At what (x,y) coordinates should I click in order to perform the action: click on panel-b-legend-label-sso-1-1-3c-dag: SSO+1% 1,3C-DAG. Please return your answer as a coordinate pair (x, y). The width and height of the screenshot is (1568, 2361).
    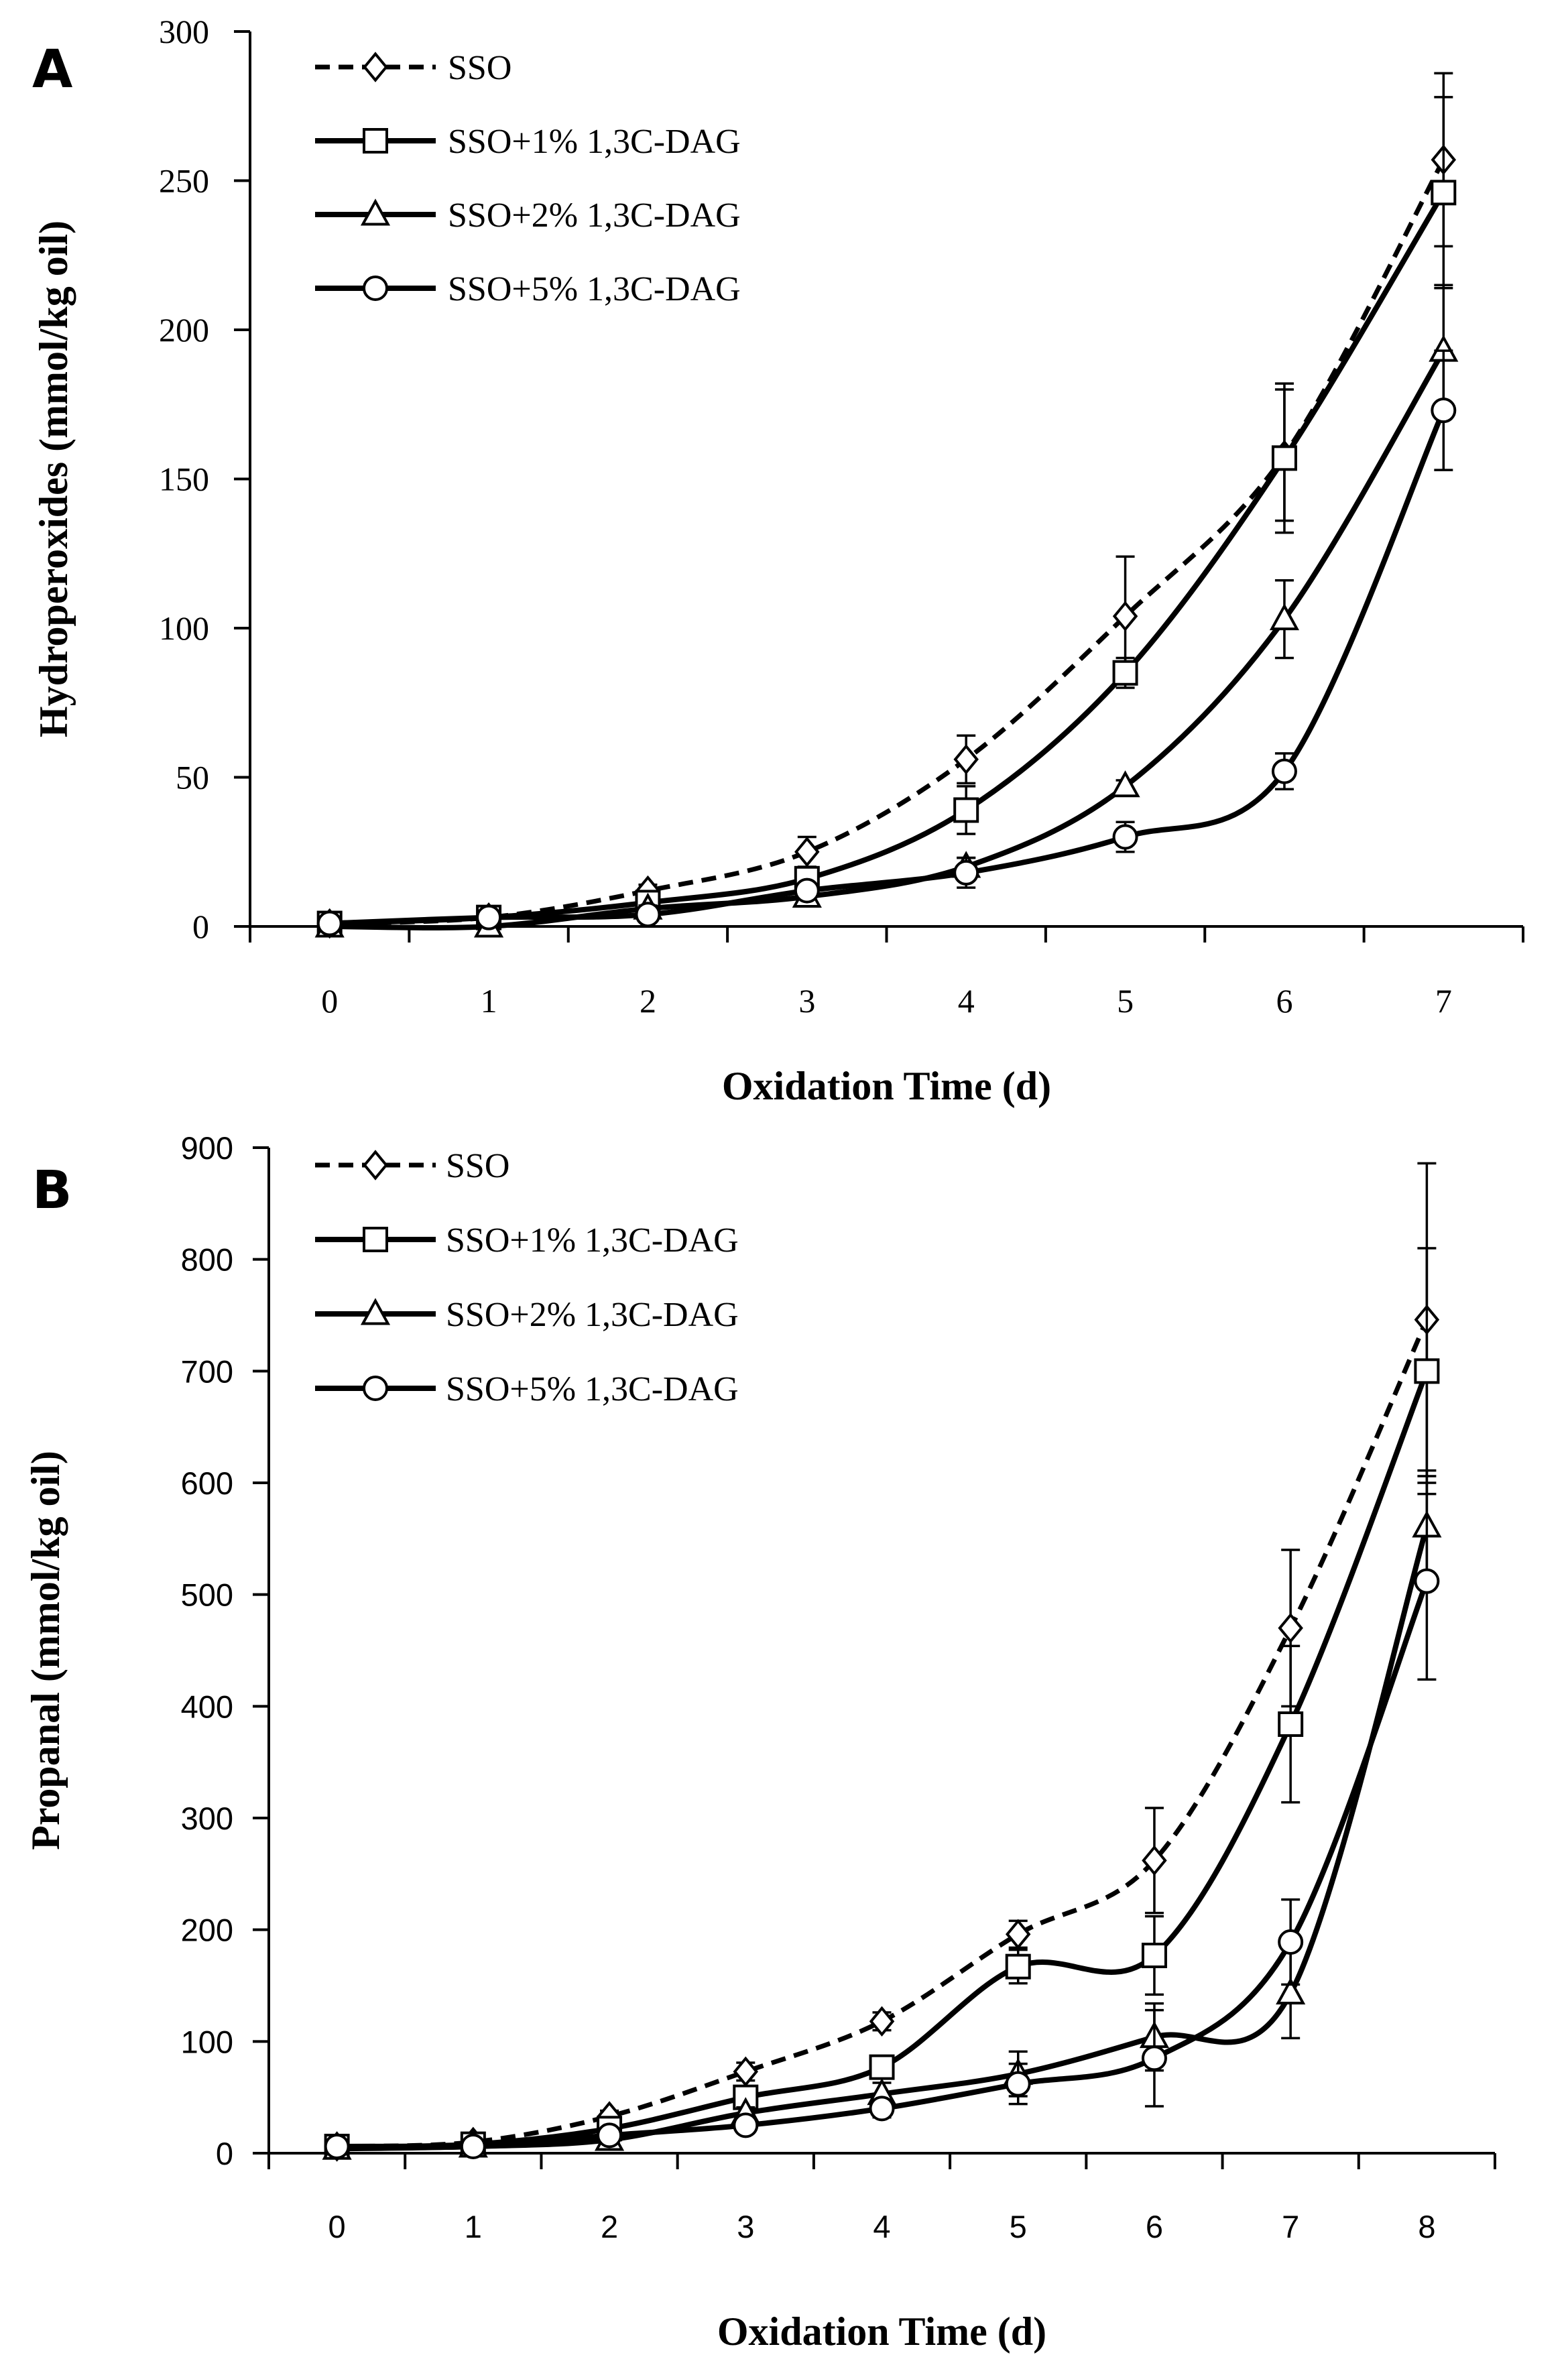
    Looking at the image, I should click on (593, 1240).